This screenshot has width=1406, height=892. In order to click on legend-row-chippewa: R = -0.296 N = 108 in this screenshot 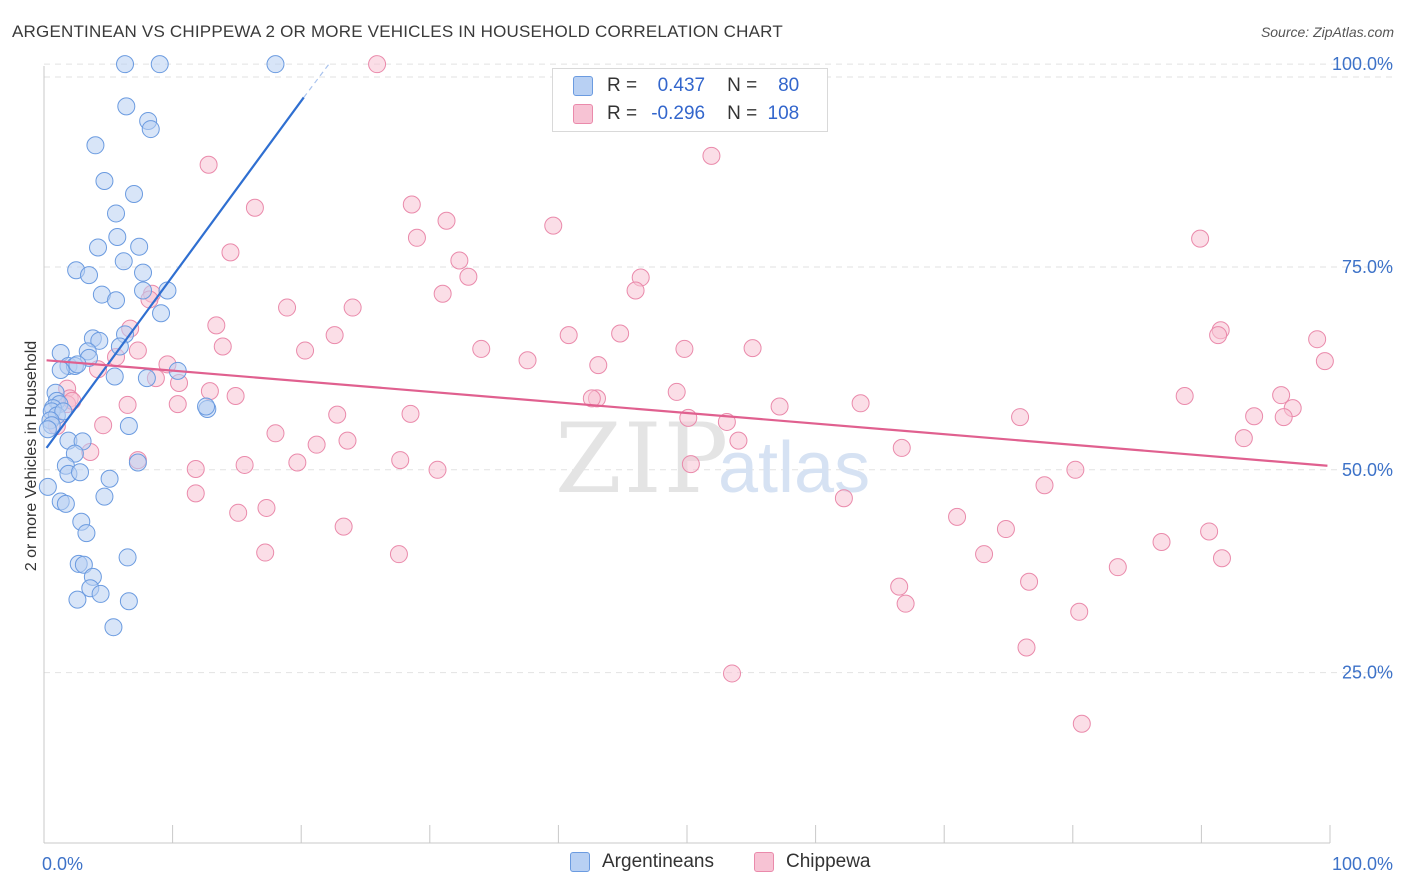, I will do `click(686, 114)`.